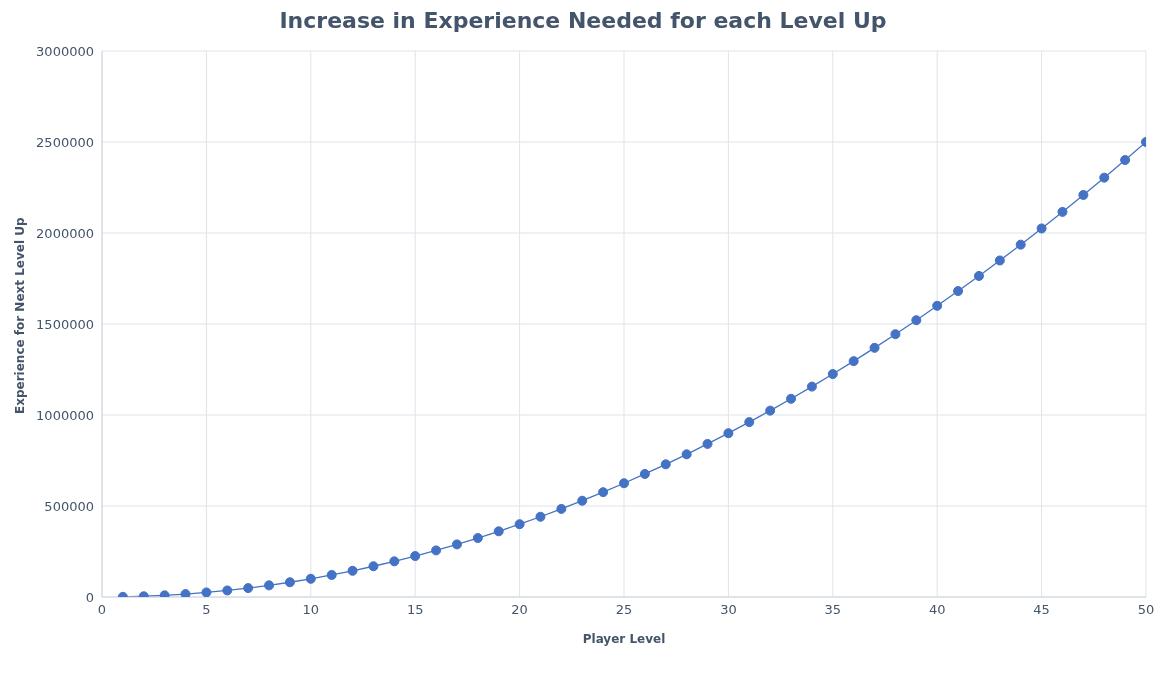 This screenshot has height=686, width=1169. I want to click on x-tick-label: 45, so click(1041, 610).